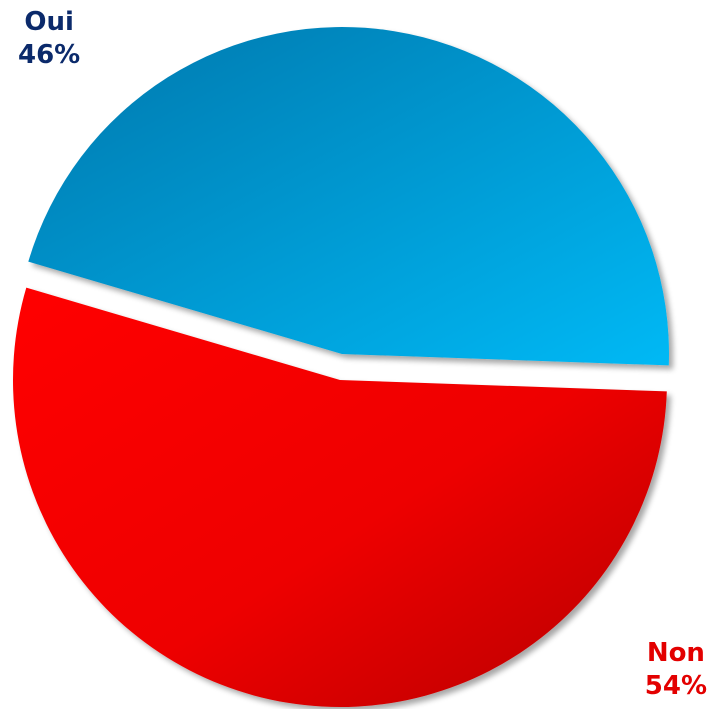 The height and width of the screenshot is (709, 715). I want to click on slice-name-oui: Oui, so click(49, 22).